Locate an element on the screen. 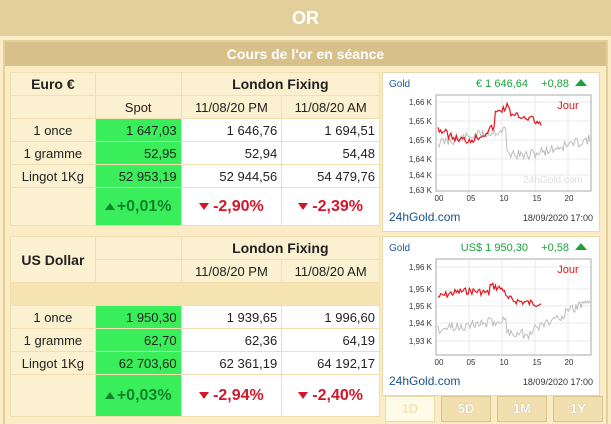 This screenshot has height=424, width=611. spot-header: Spot is located at coordinates (138, 107).